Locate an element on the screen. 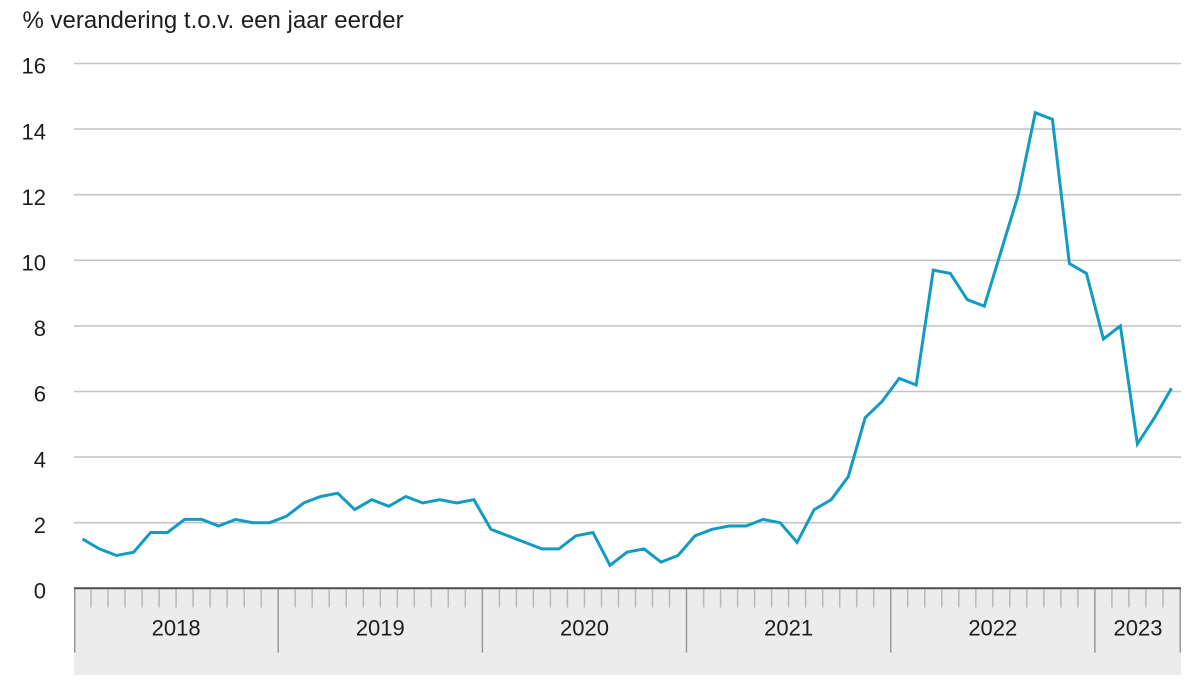 This screenshot has height=680, width=1200. svg-text: 2 is located at coordinates (40, 525).